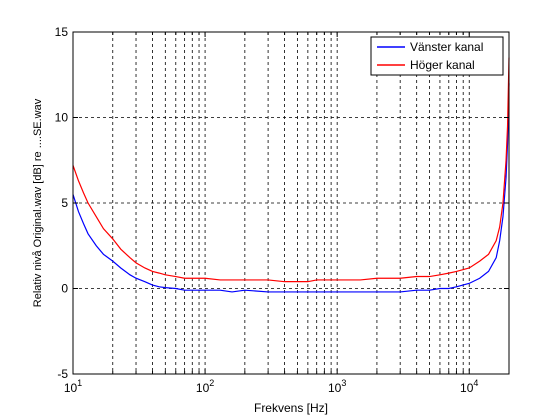 This screenshot has height=420, width=560. I want to click on y-tick-label: 0, so click(64, 289).